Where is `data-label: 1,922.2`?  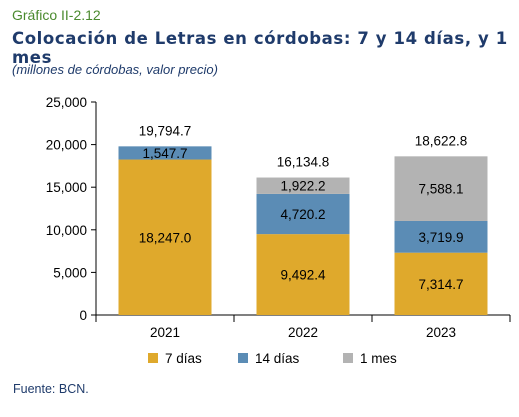 data-label: 1,922.2 is located at coordinates (302, 186).